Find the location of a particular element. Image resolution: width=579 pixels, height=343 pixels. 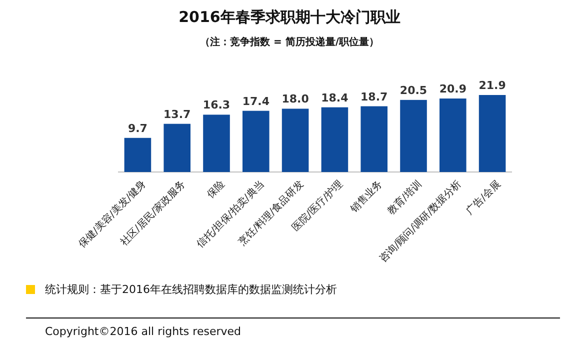

chart-subtitle: （注：竞争指数 = 简历投递量/职位量） is located at coordinates (289, 42).